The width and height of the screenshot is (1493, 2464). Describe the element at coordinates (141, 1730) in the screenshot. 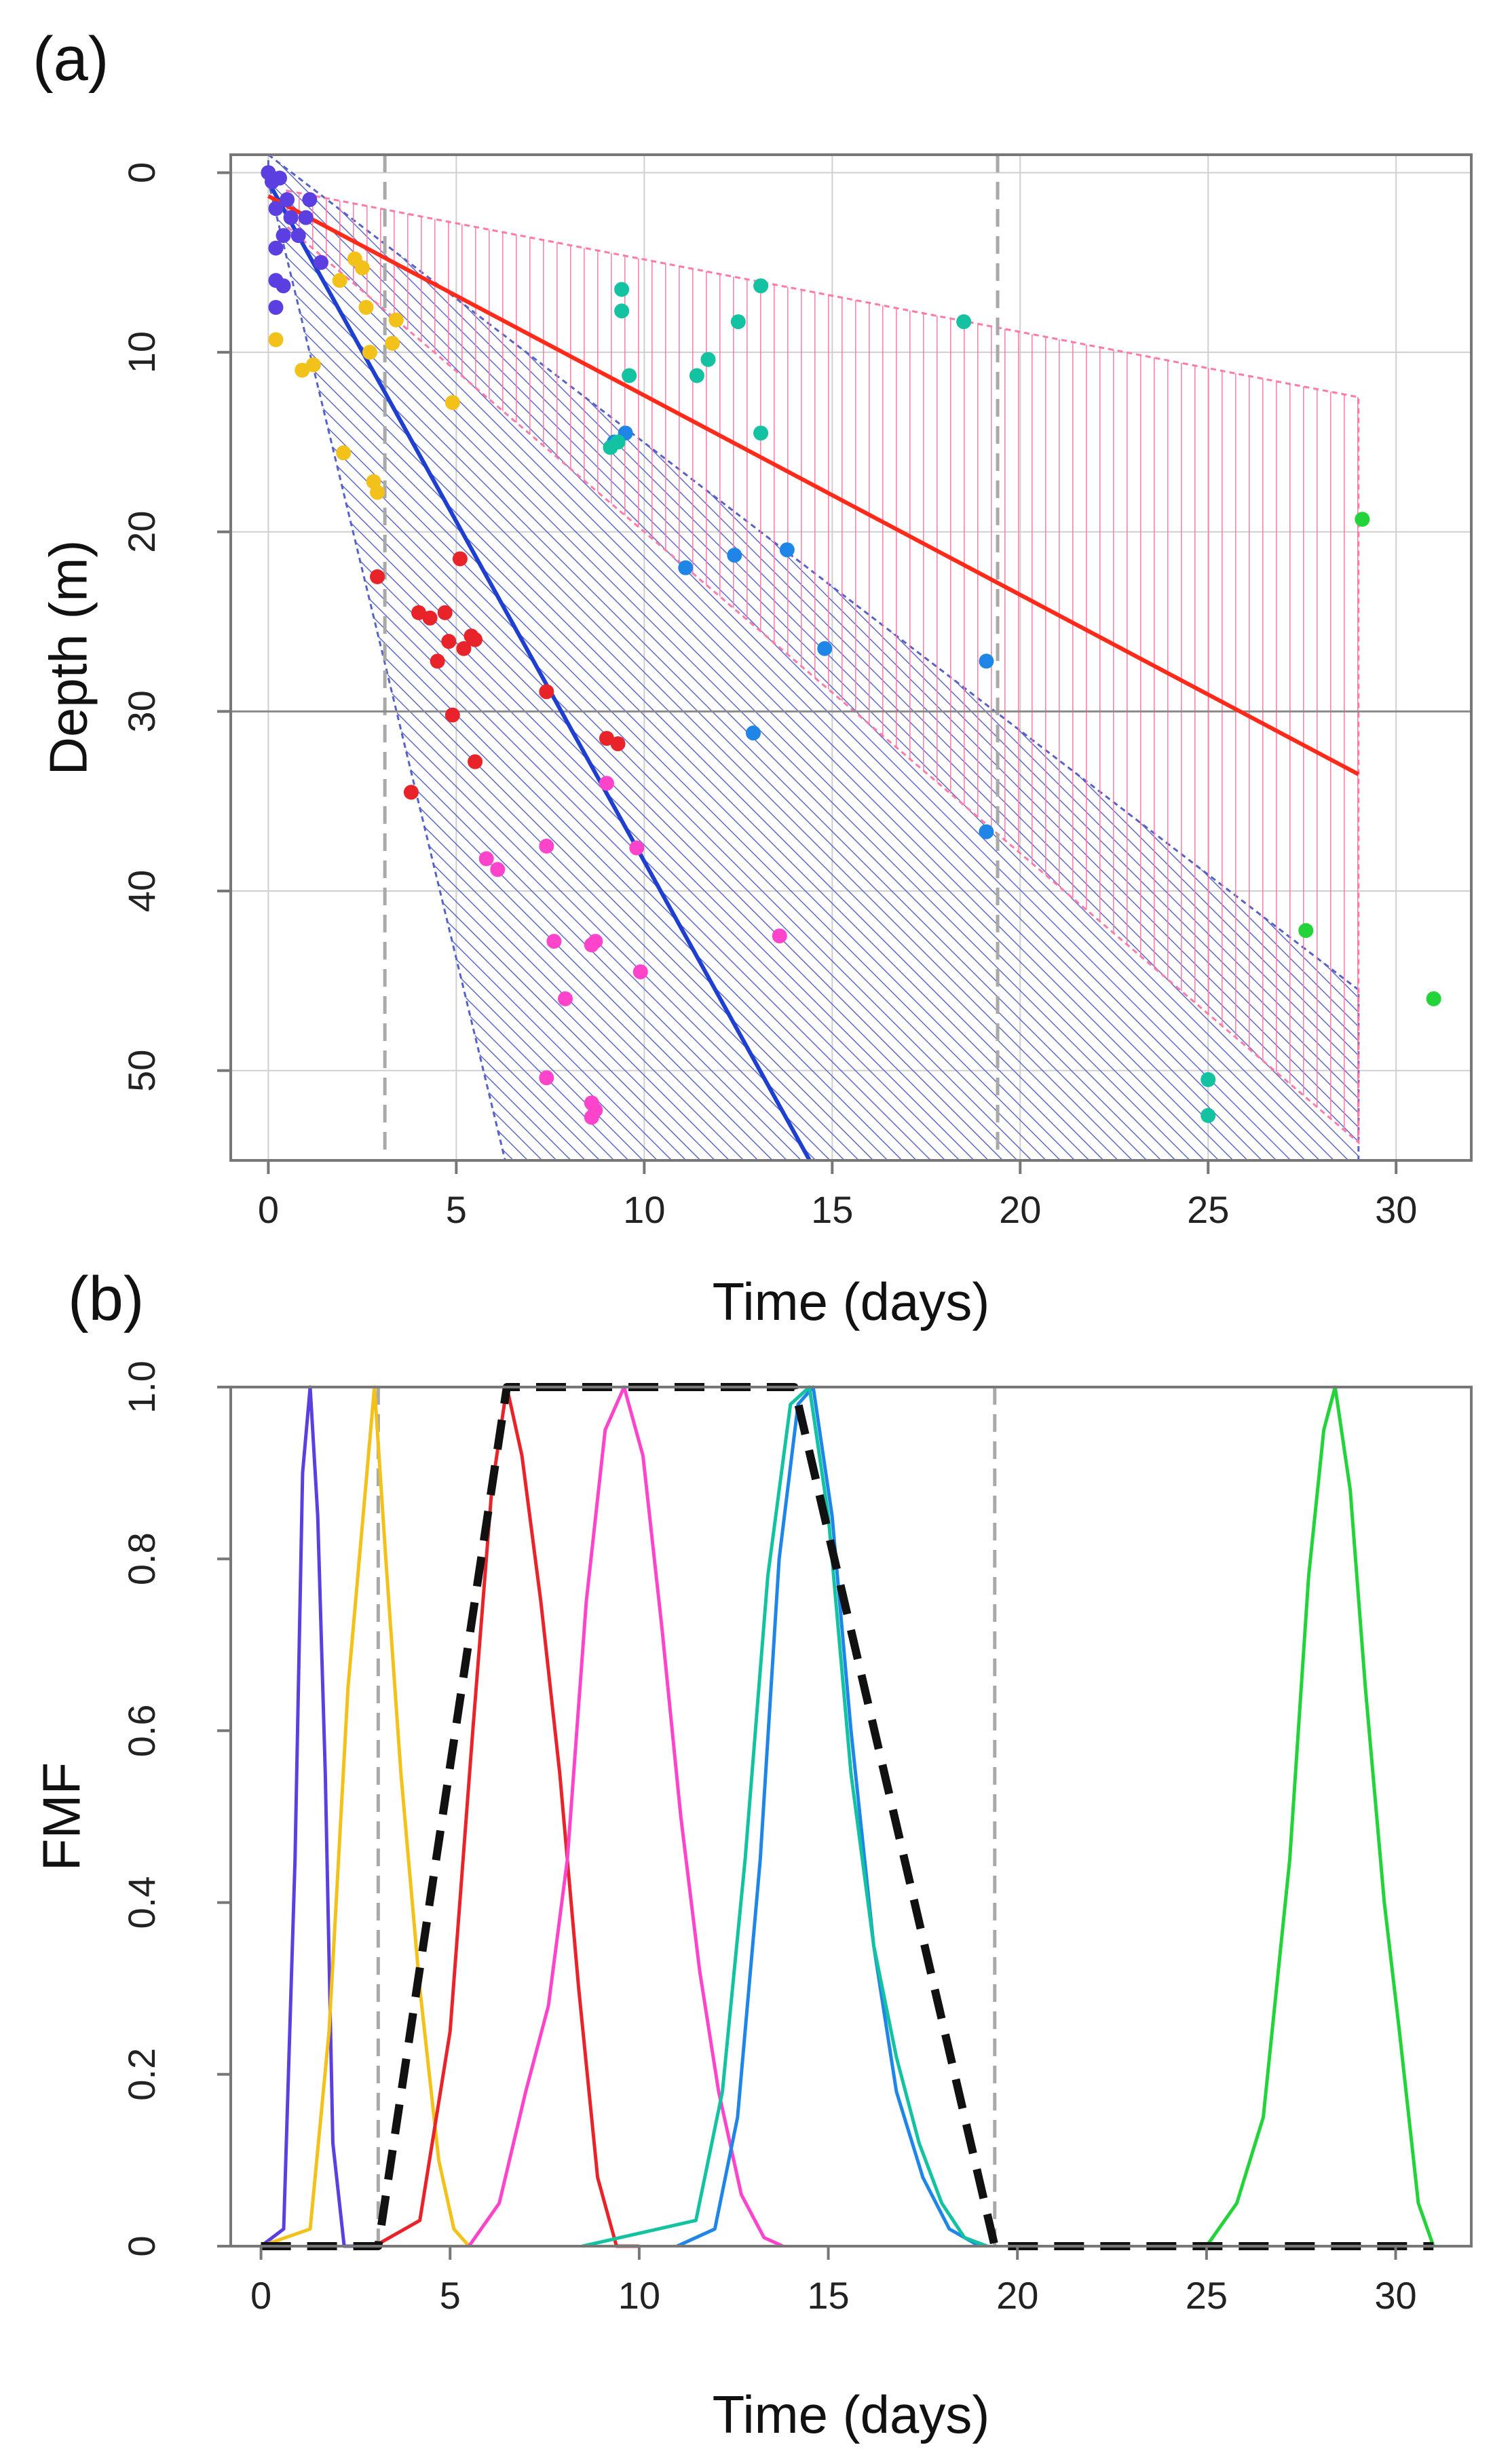

I see `y-tick-label-0.6: 0.6` at that location.